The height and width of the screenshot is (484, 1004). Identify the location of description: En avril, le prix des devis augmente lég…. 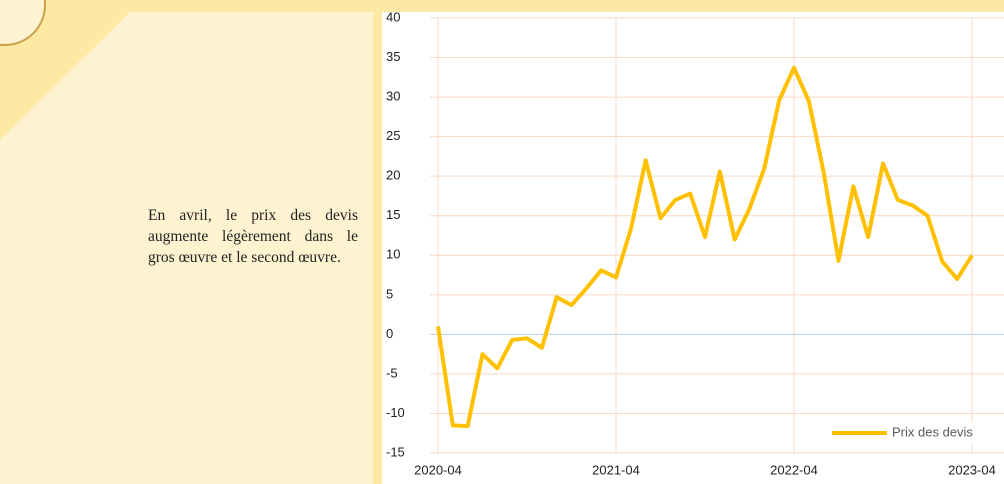
(253, 236).